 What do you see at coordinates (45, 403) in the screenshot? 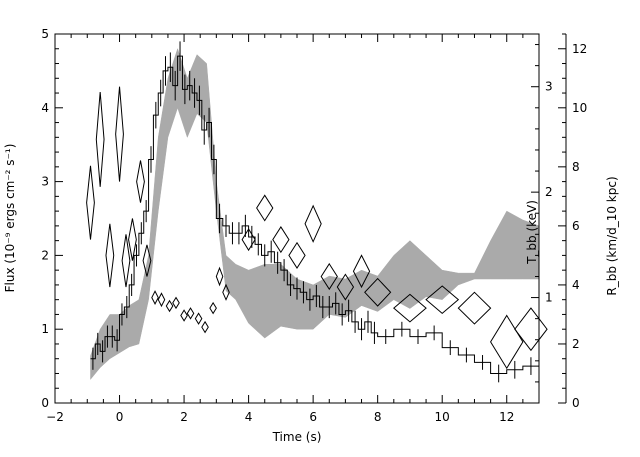
I see `flux-tick-label: 0` at bounding box center [45, 403].